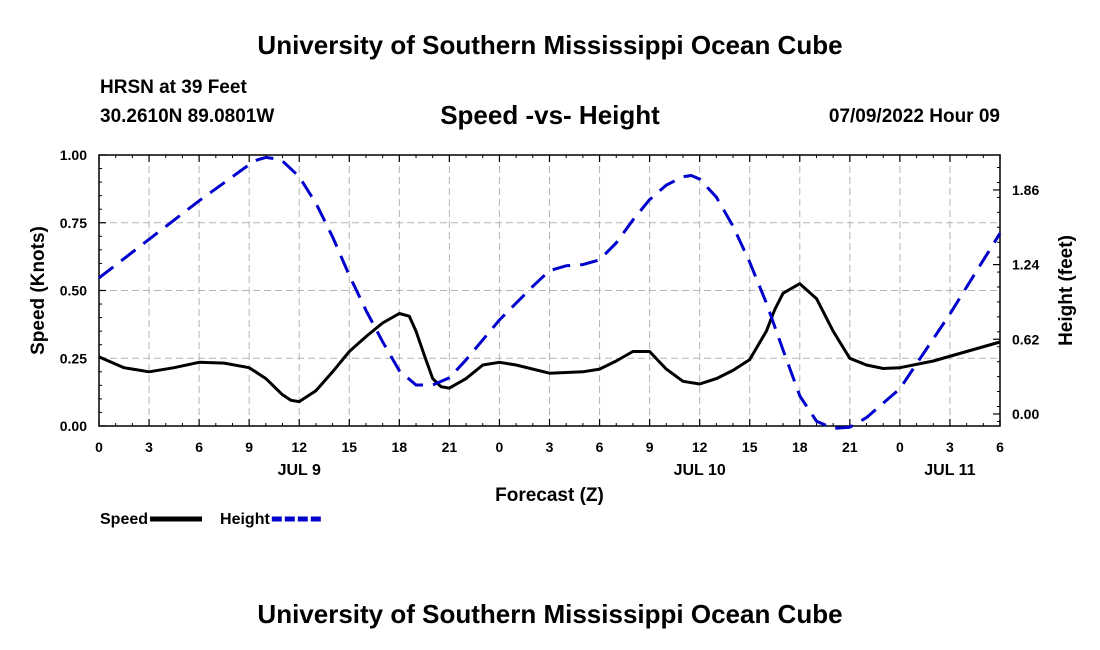 This screenshot has height=650, width=1100. What do you see at coordinates (1025, 339) in the screenshot?
I see `y2-tick-label: 0.62` at bounding box center [1025, 339].